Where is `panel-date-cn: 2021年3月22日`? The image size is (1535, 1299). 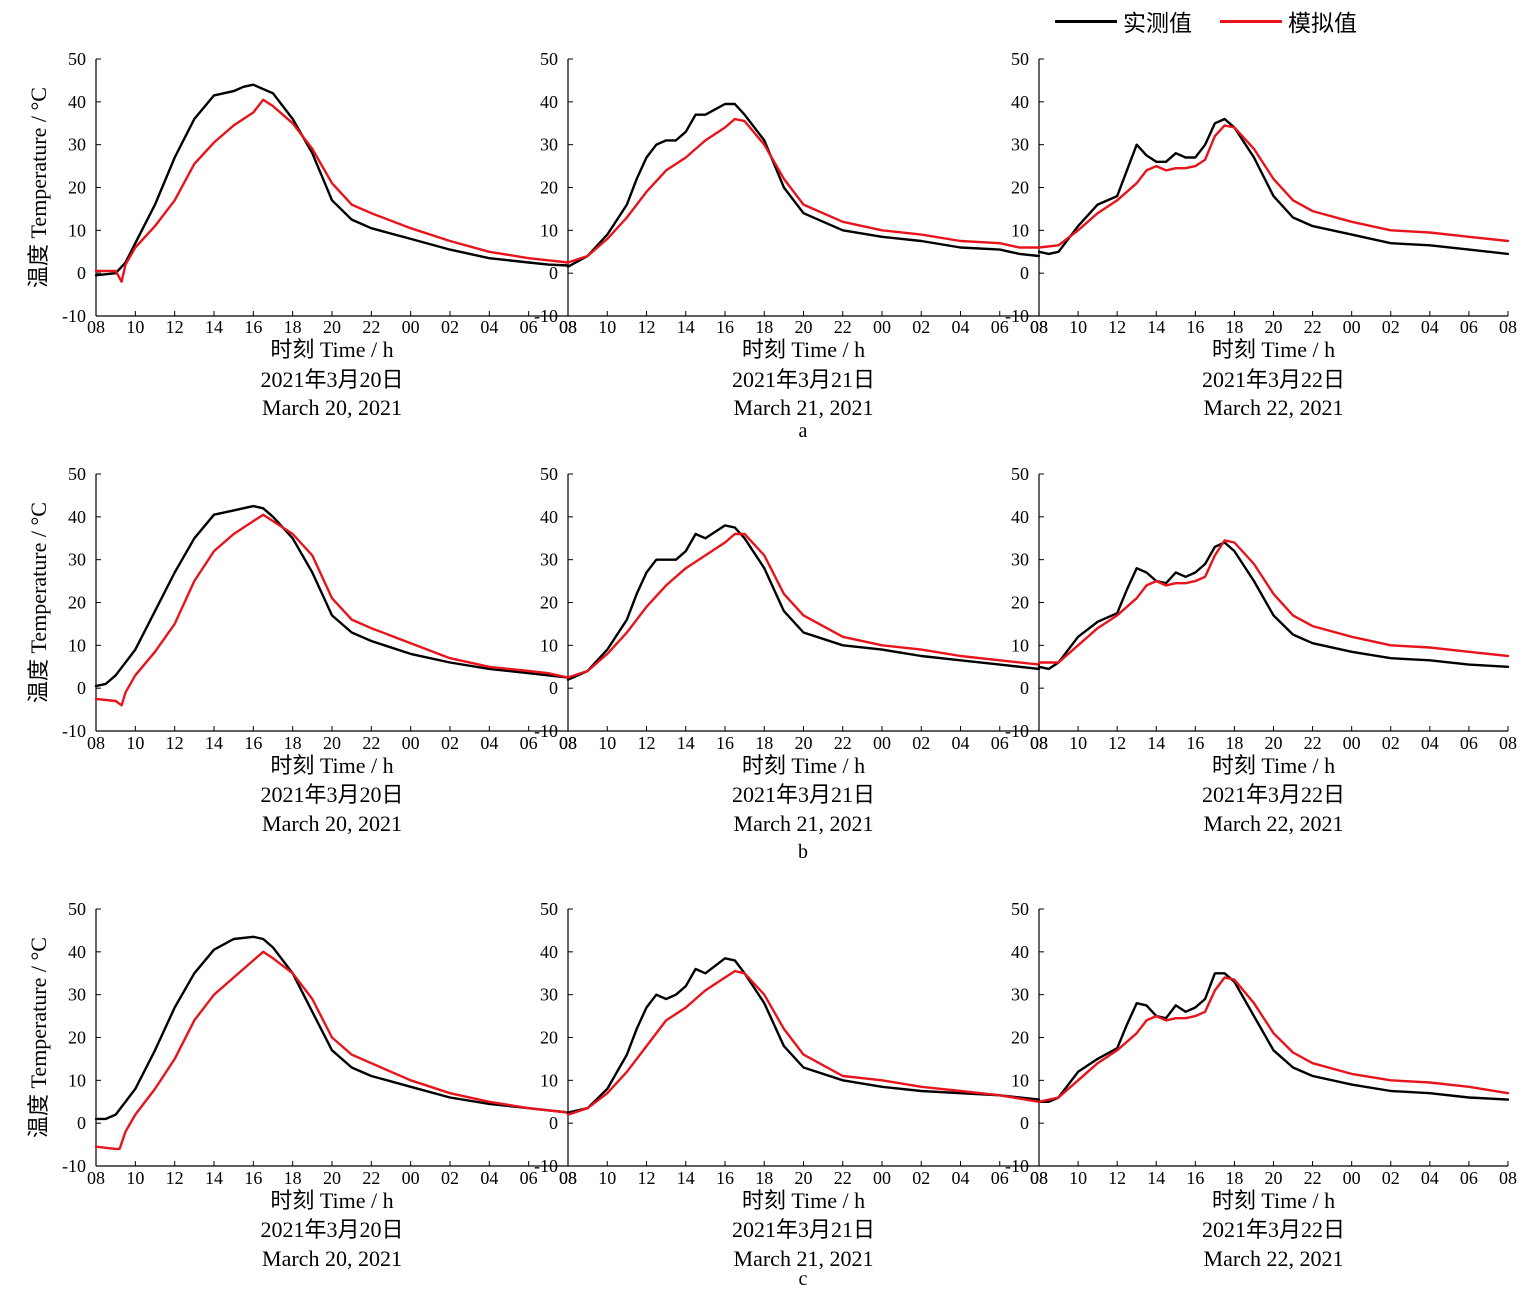 panel-date-cn: 2021年3月22日 is located at coordinates (1273, 379).